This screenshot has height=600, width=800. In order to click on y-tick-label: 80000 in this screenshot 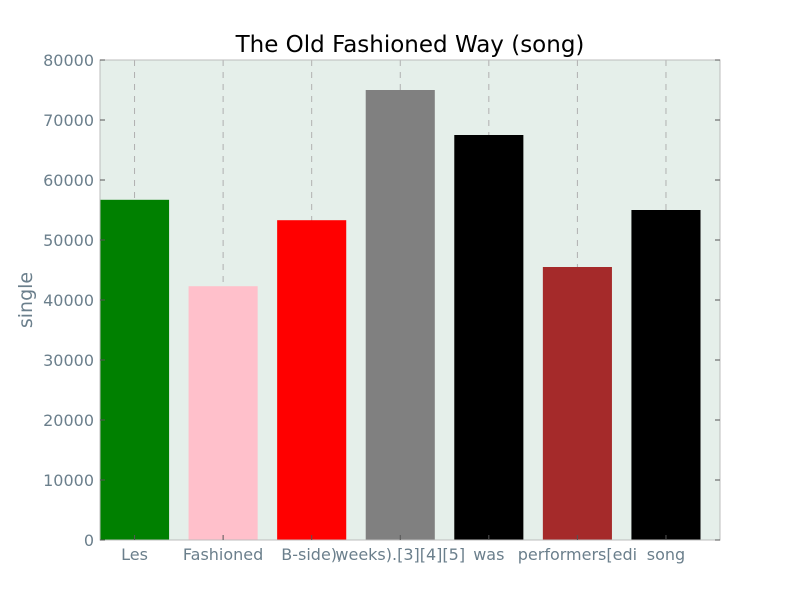, I will do `click(68, 60)`.